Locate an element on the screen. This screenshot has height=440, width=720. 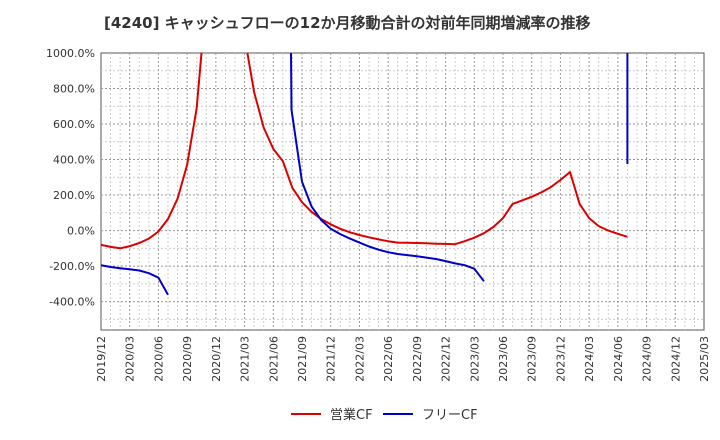
legend-label: 営業CF is located at coordinates (351, 415).